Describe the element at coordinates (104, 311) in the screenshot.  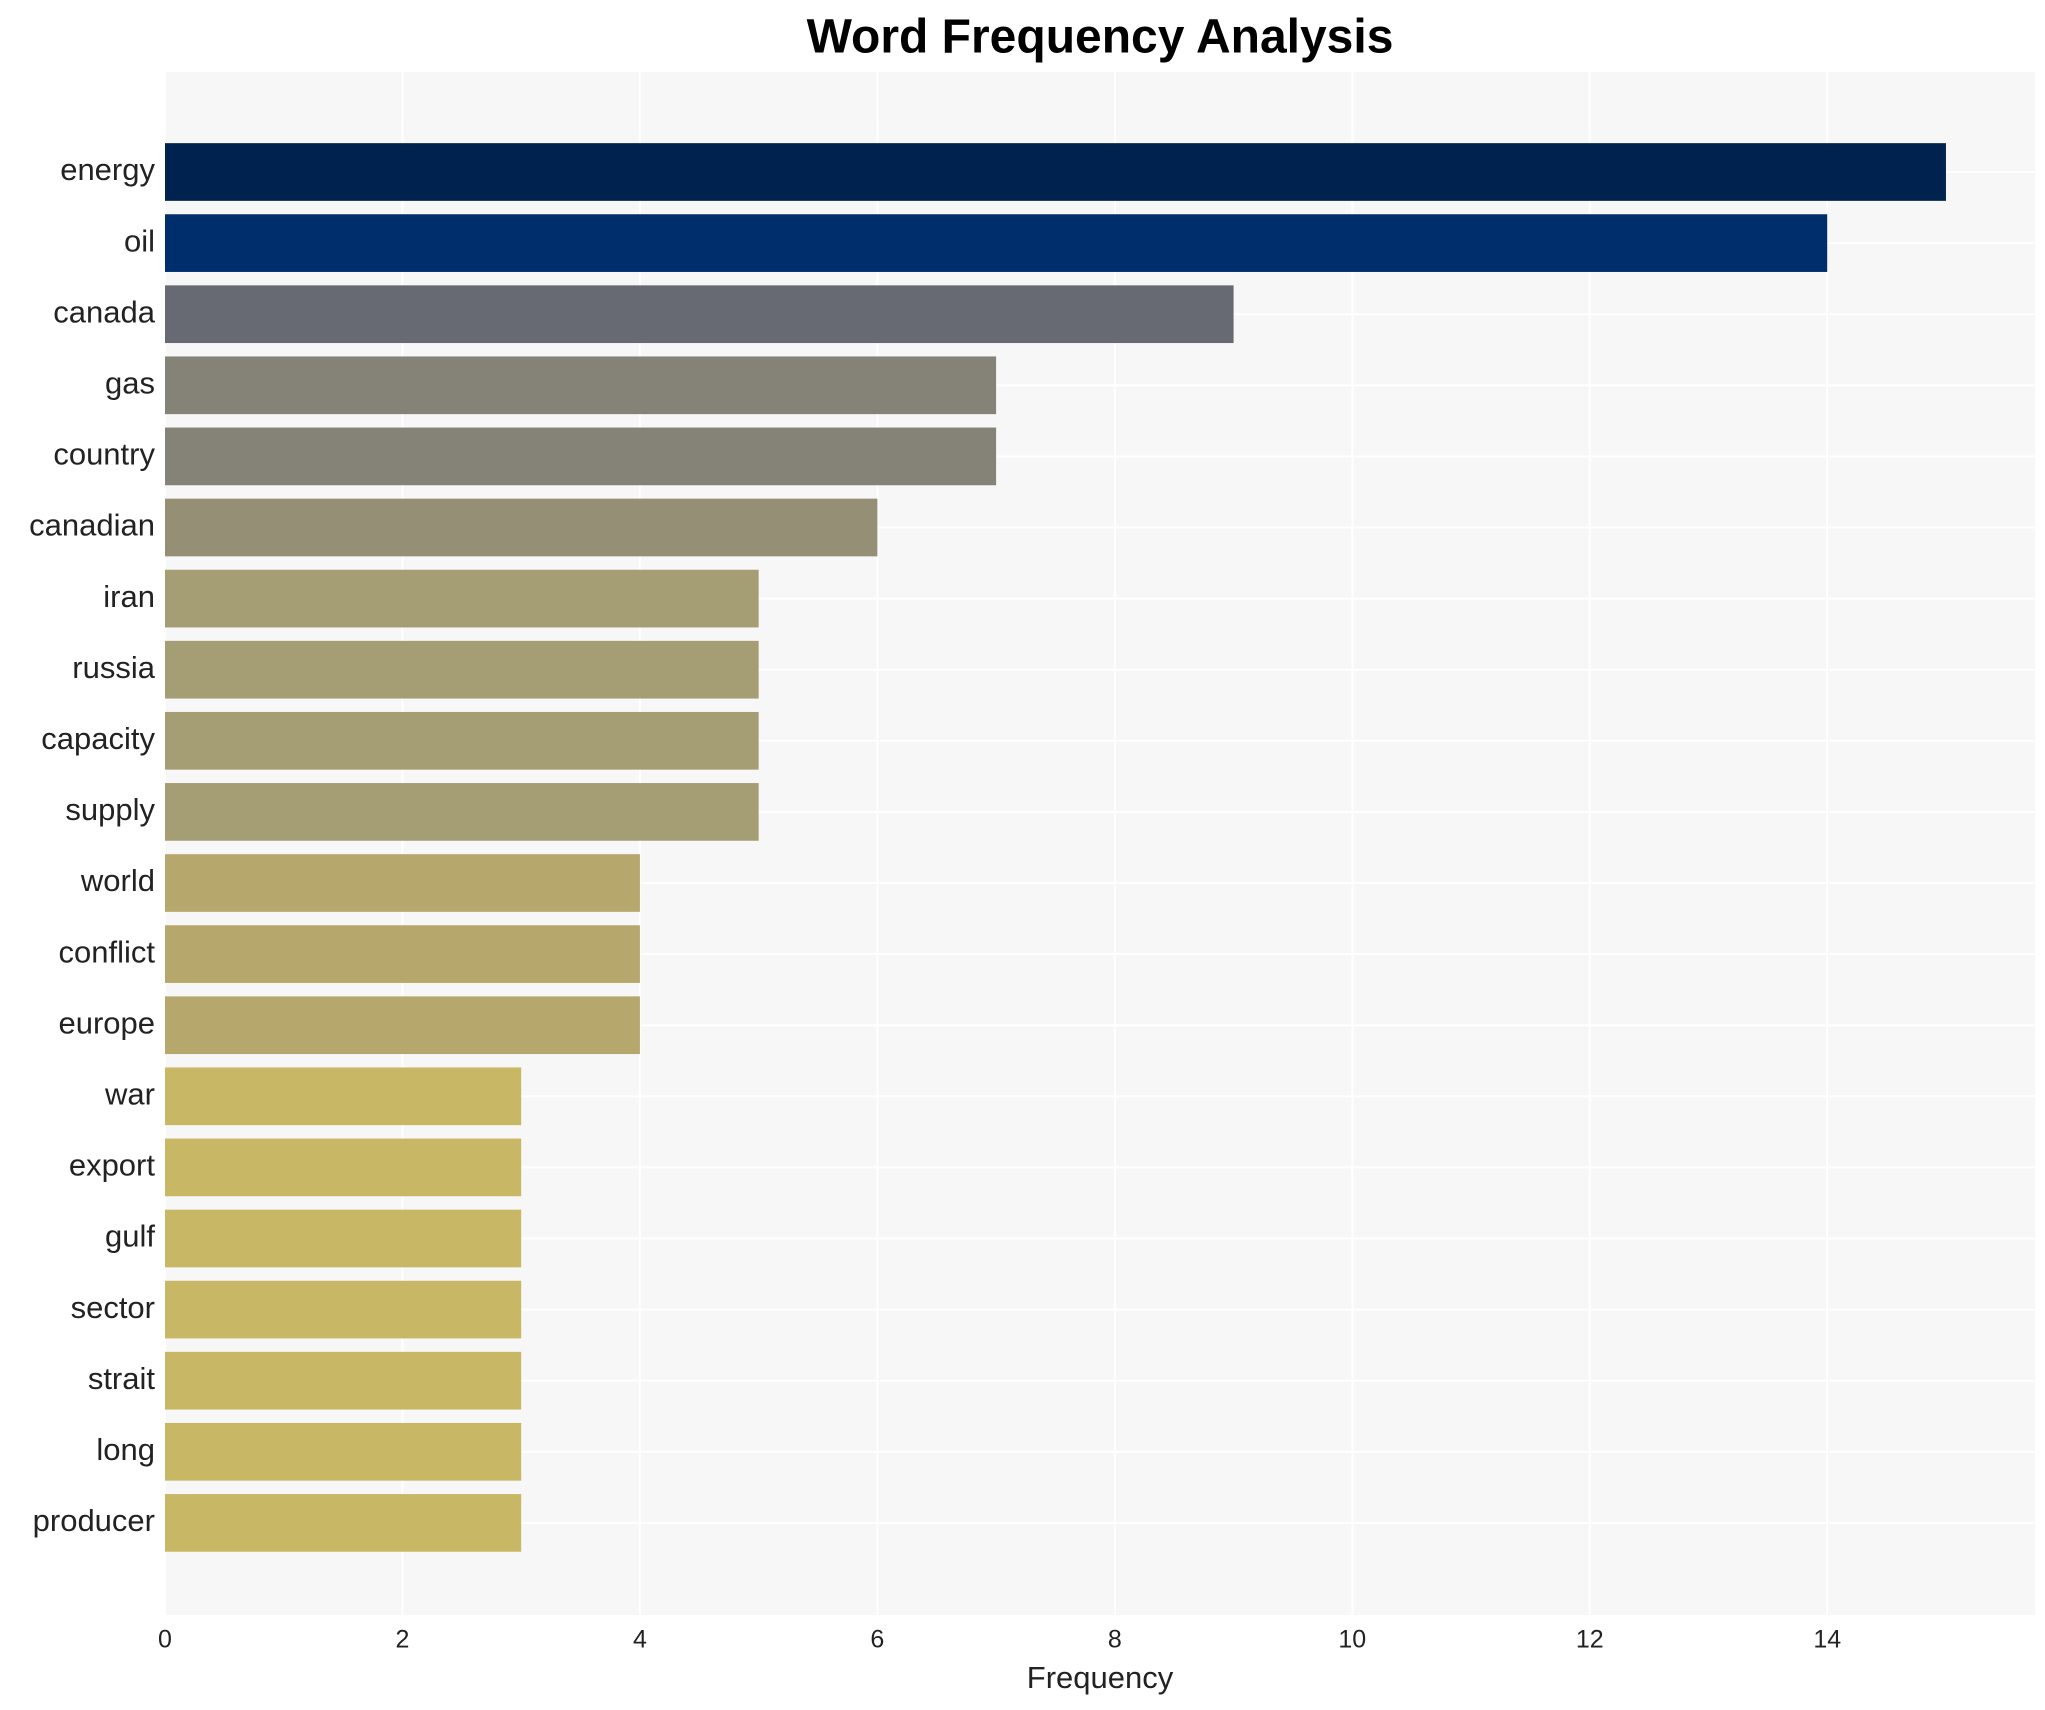
I see `y-tick-label: canada` at that location.